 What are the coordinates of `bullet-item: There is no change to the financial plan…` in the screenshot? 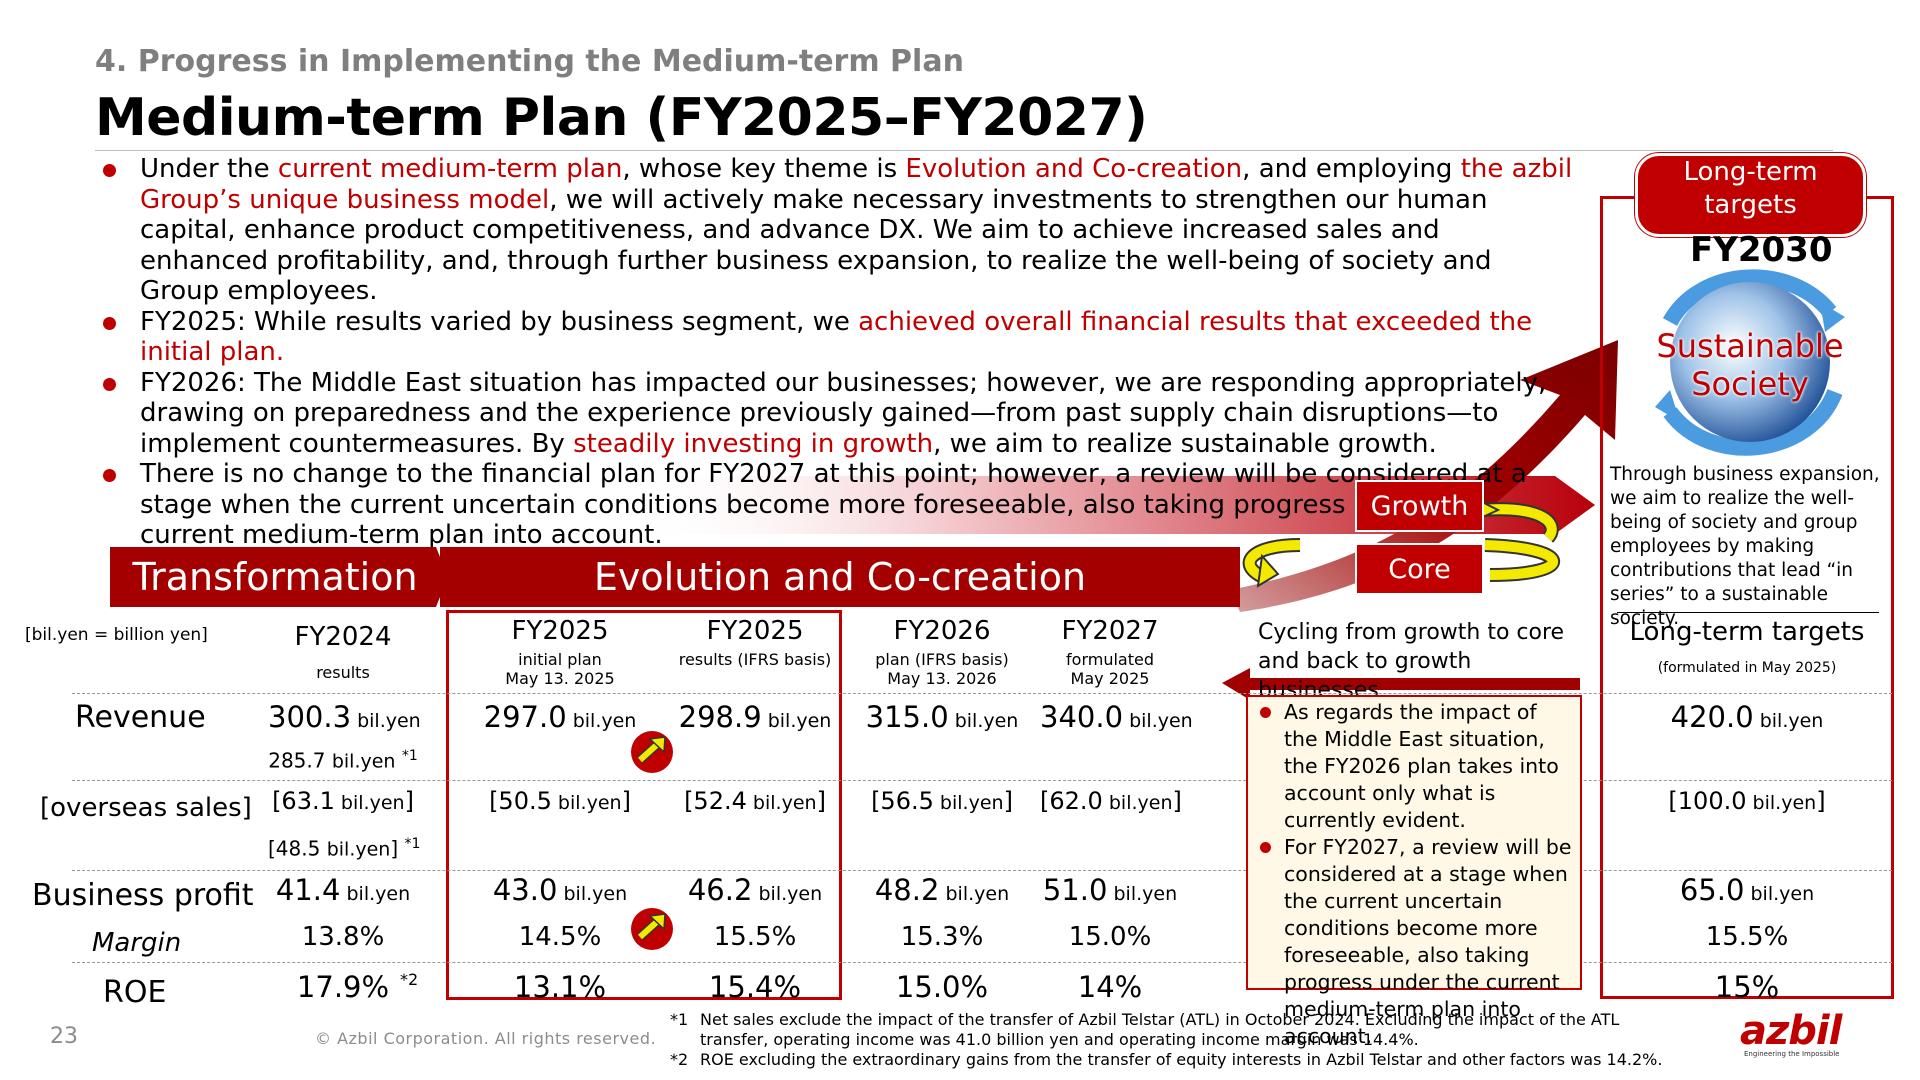 It's located at (835, 505).